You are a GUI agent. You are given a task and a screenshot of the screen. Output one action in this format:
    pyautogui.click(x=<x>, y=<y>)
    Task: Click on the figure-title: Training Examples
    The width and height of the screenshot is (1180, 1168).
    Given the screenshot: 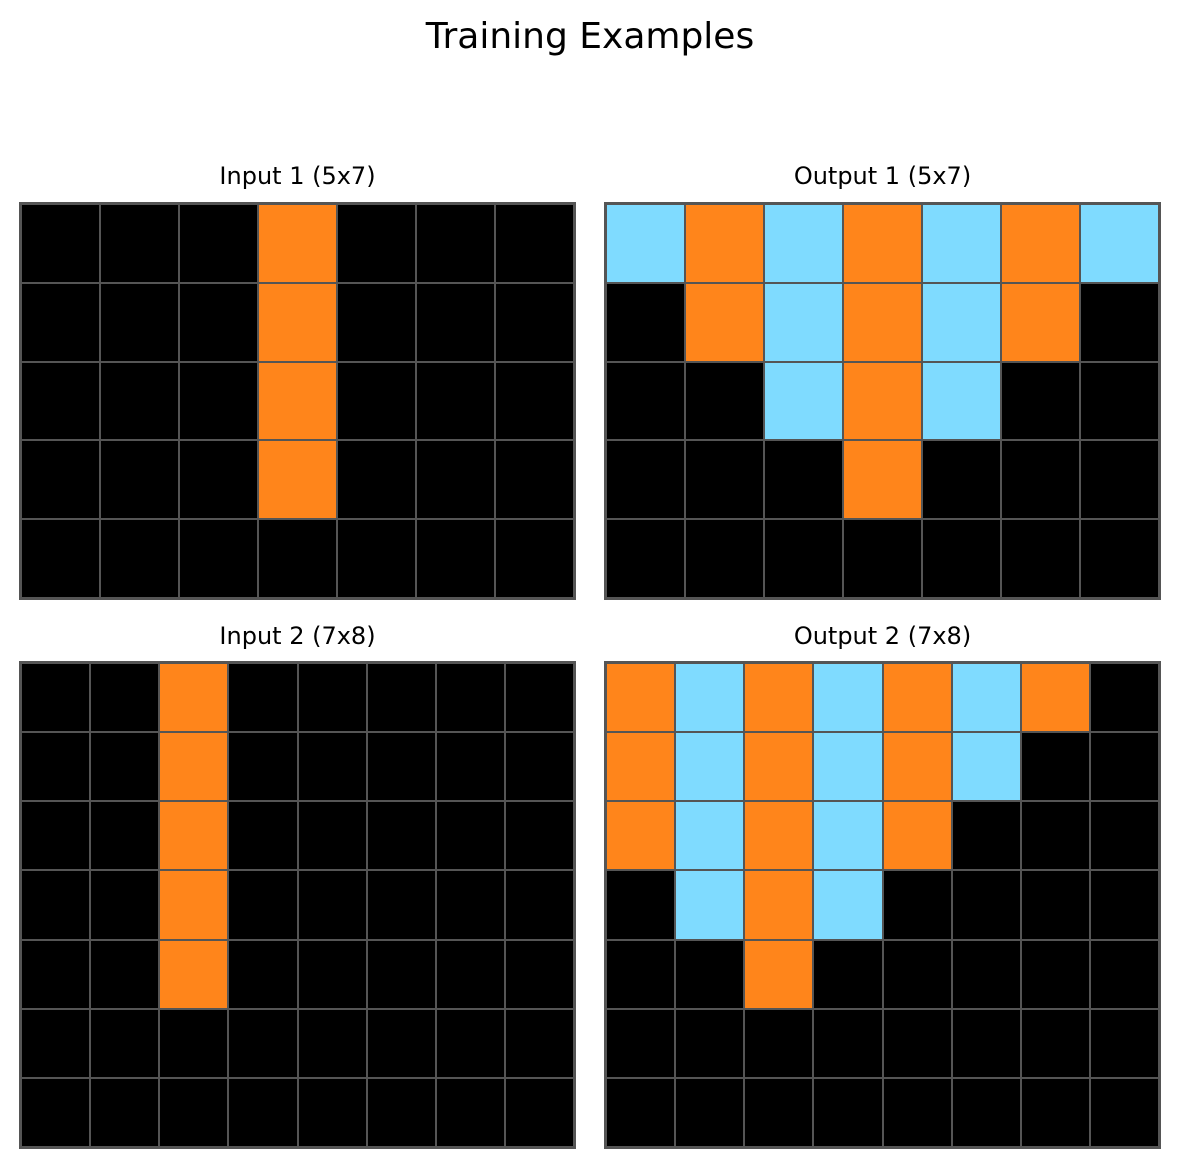 What is the action you would take?
    pyautogui.click(x=590, y=36)
    